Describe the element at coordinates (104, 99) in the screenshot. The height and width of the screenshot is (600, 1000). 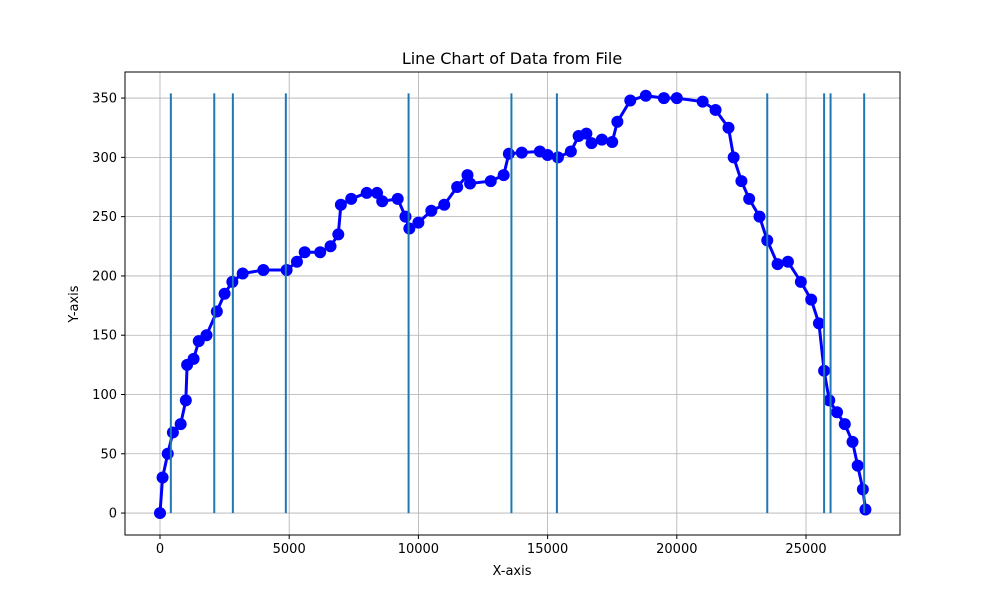
I see `y-tick-label: 350` at that location.